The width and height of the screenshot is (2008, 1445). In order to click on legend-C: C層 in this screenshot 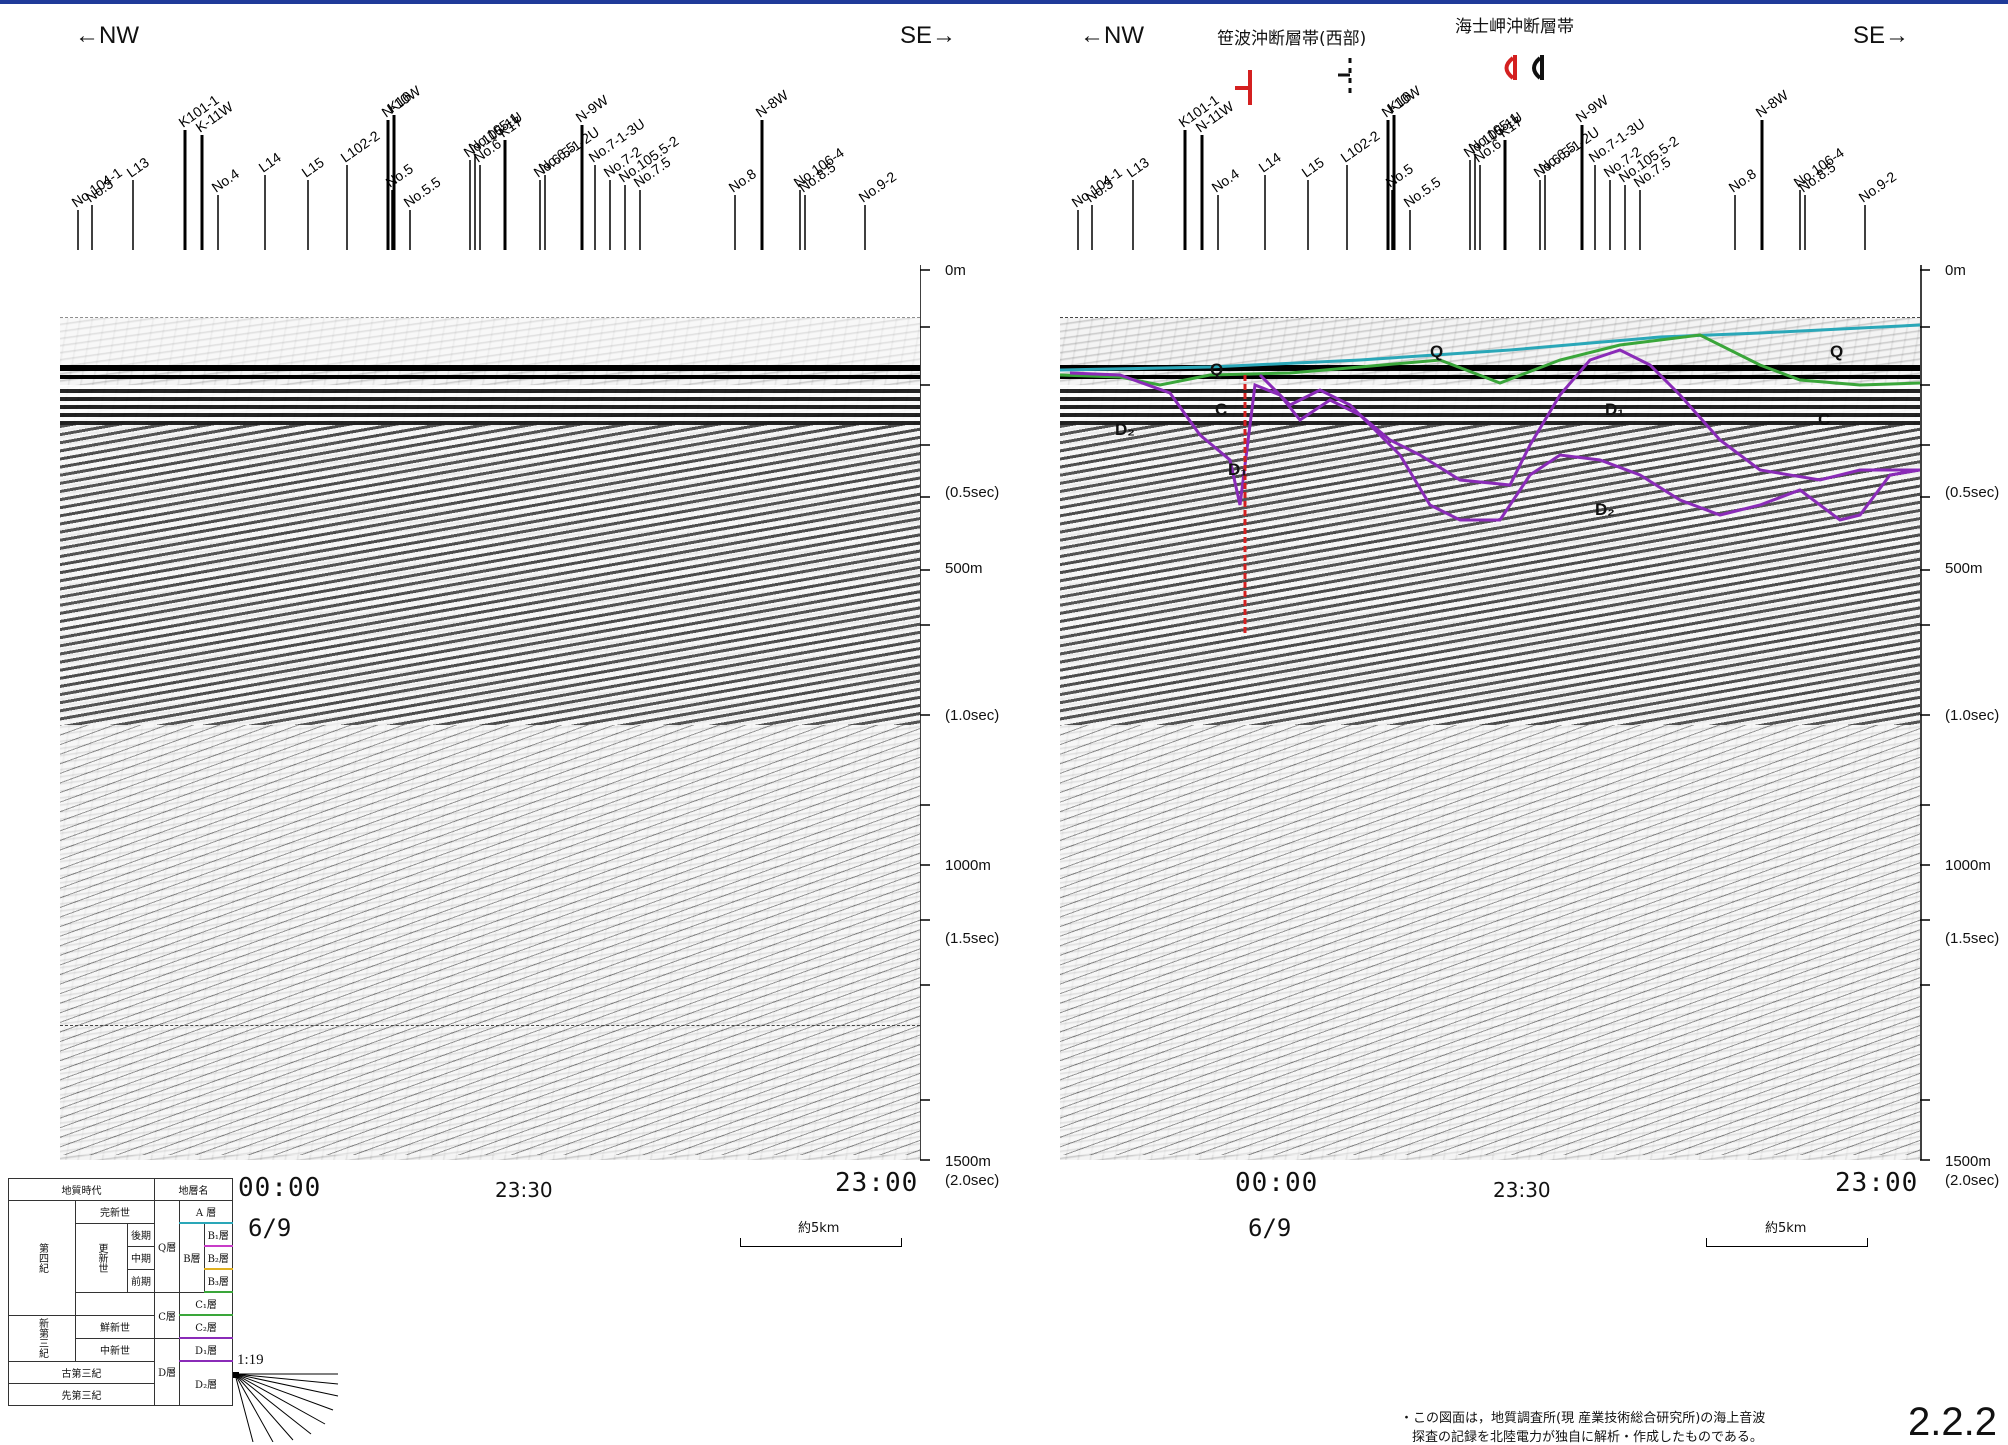, I will do `click(167, 1315)`.